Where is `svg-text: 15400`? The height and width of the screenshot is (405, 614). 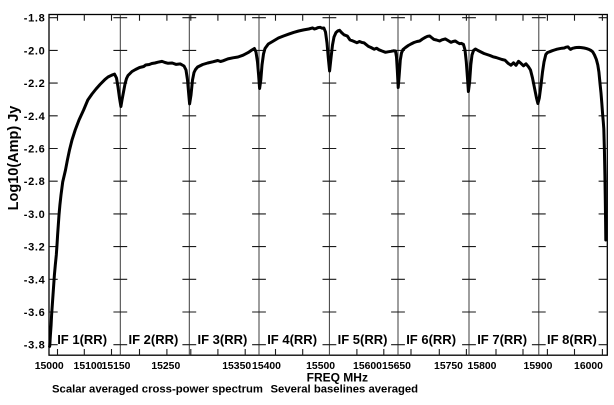
svg-text: 15400 is located at coordinates (266, 366).